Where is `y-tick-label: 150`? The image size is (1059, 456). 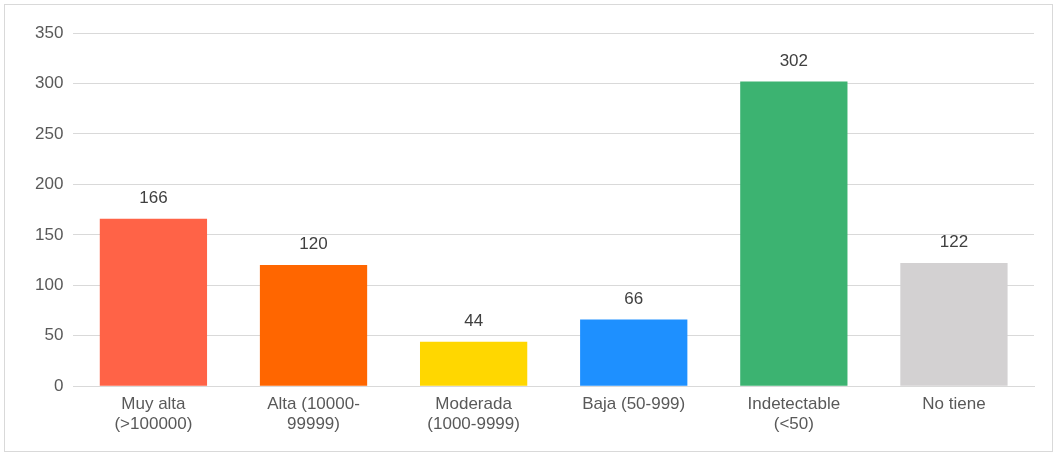
y-tick-label: 150 is located at coordinates (49, 234).